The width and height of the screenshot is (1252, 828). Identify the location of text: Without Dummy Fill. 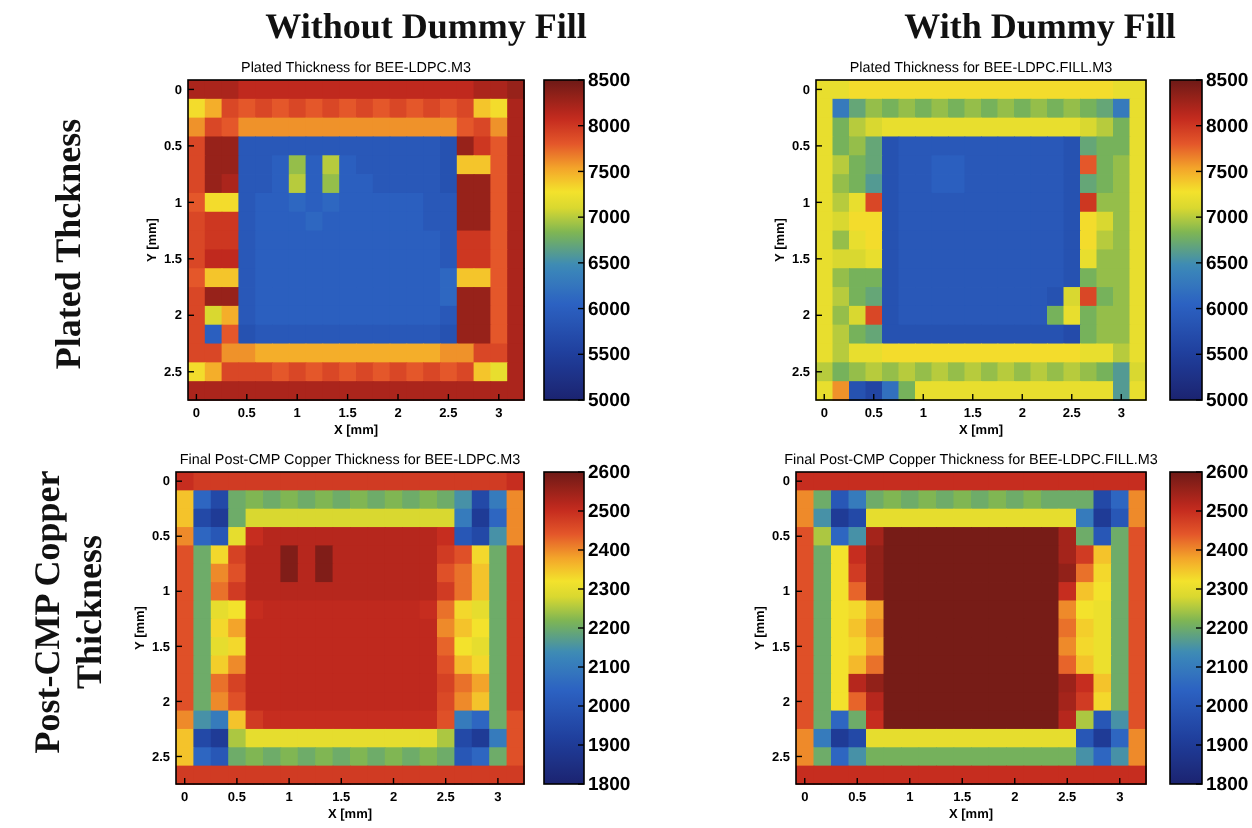
(426, 26).